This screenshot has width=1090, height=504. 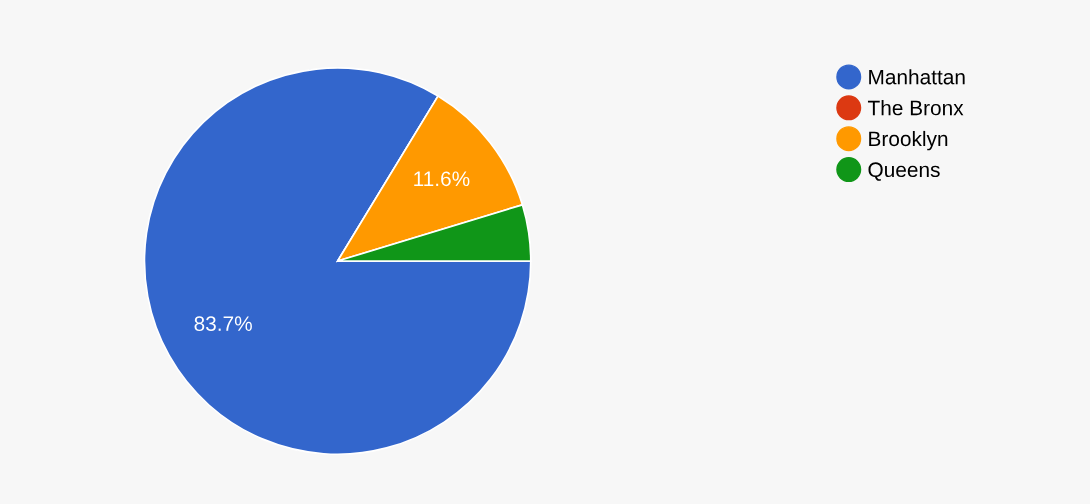 What do you see at coordinates (442, 179) in the screenshot?
I see `data-label: 11.6%` at bounding box center [442, 179].